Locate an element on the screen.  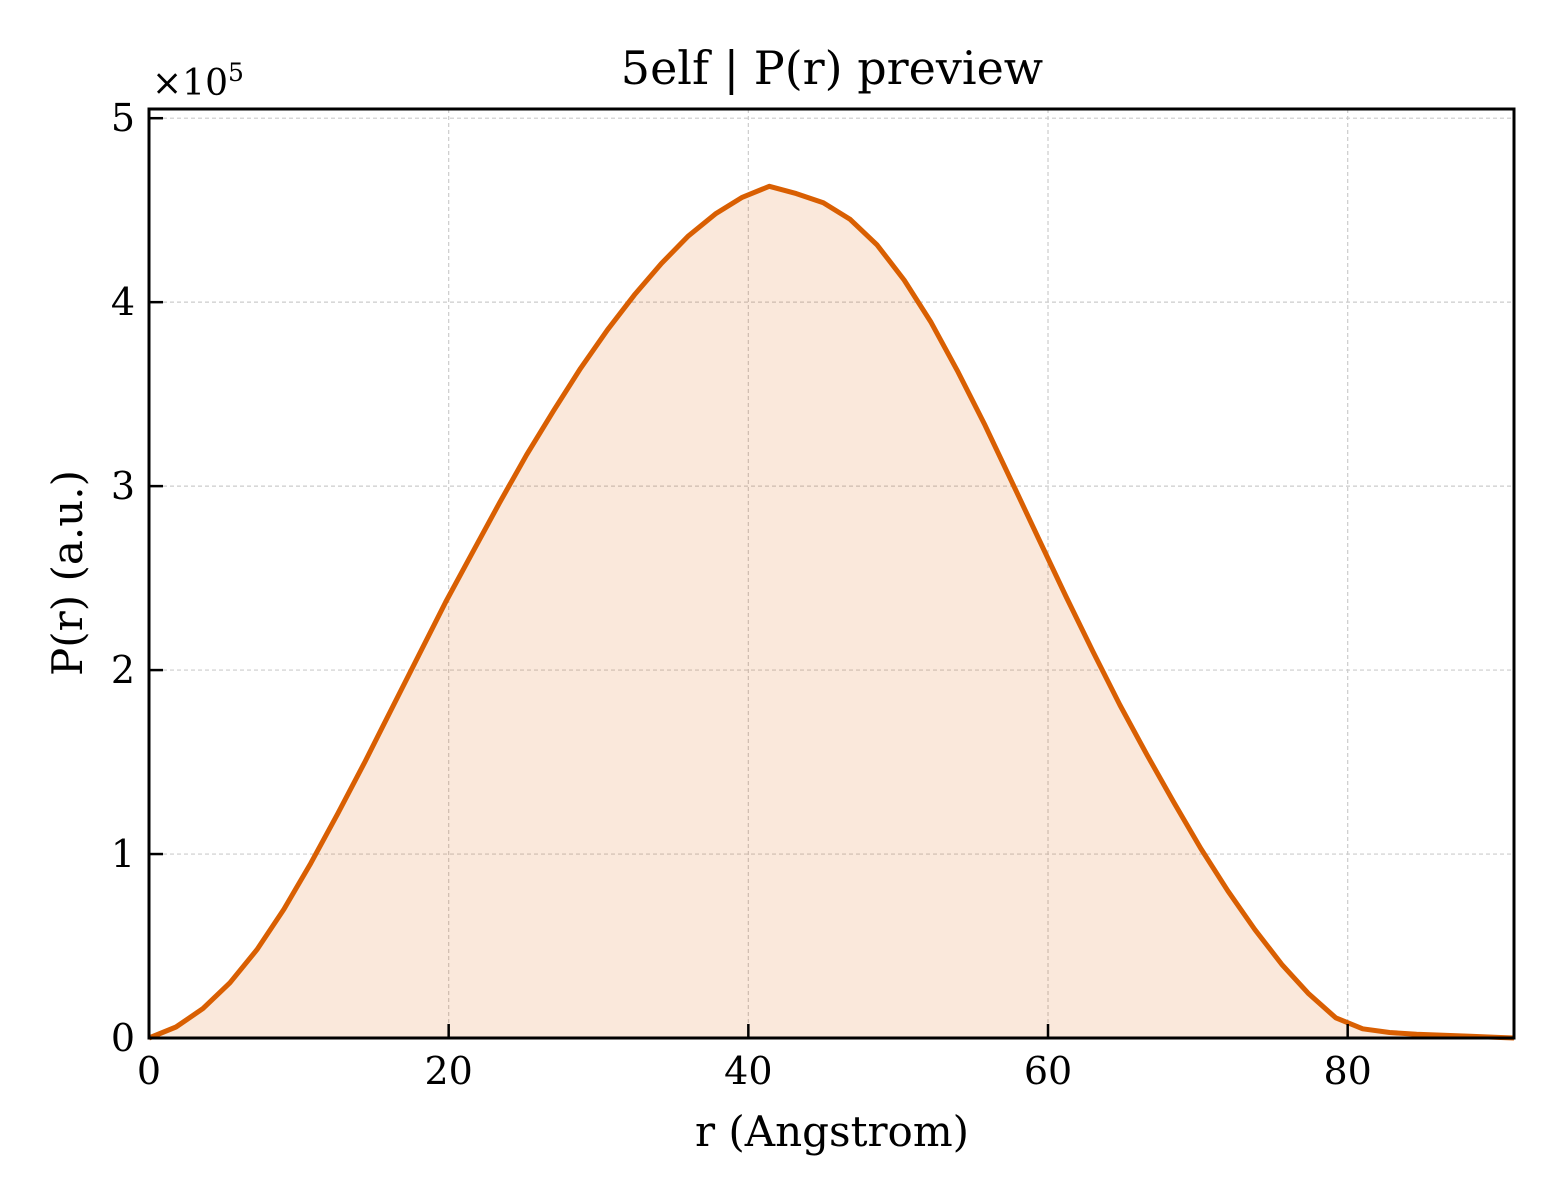
x-tick-label: 60 is located at coordinates (1048, 1071).